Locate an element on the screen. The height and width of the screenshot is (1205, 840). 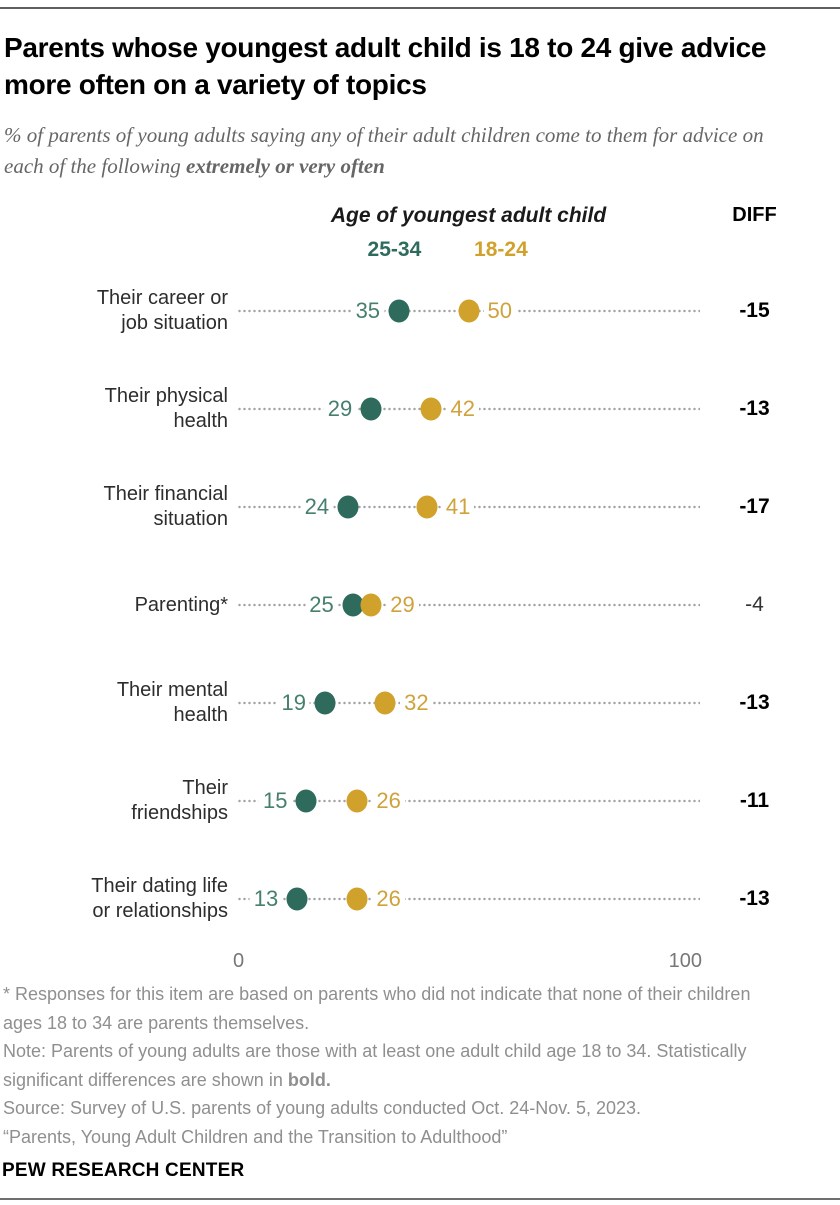
x-axis: 0 100 is located at coordinates (420, 961).